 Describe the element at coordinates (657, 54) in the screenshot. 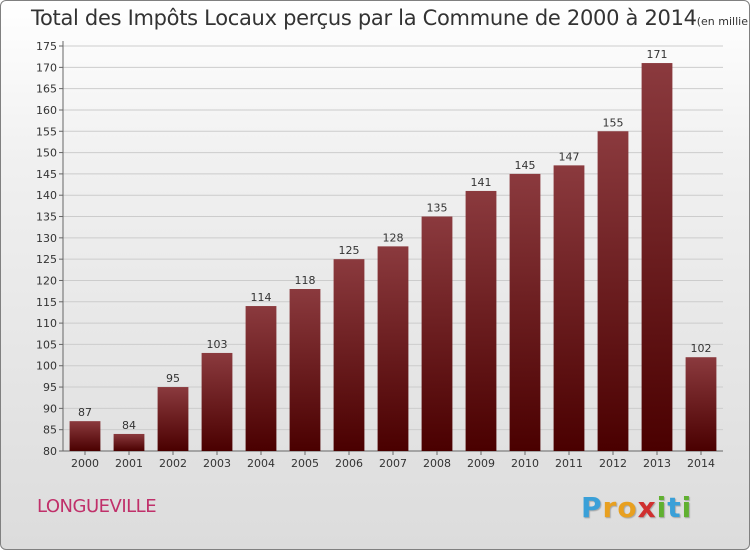

I see `value-label: 171` at that location.